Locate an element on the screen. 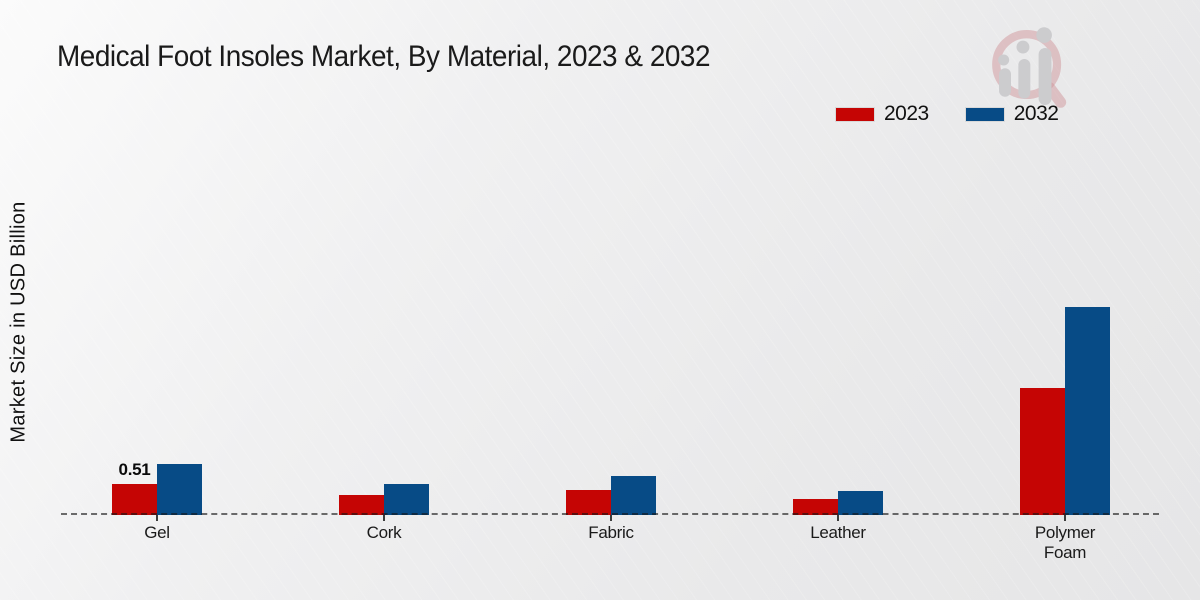 The height and width of the screenshot is (600, 1200). legend-label-2023: 2023 is located at coordinates (906, 113).